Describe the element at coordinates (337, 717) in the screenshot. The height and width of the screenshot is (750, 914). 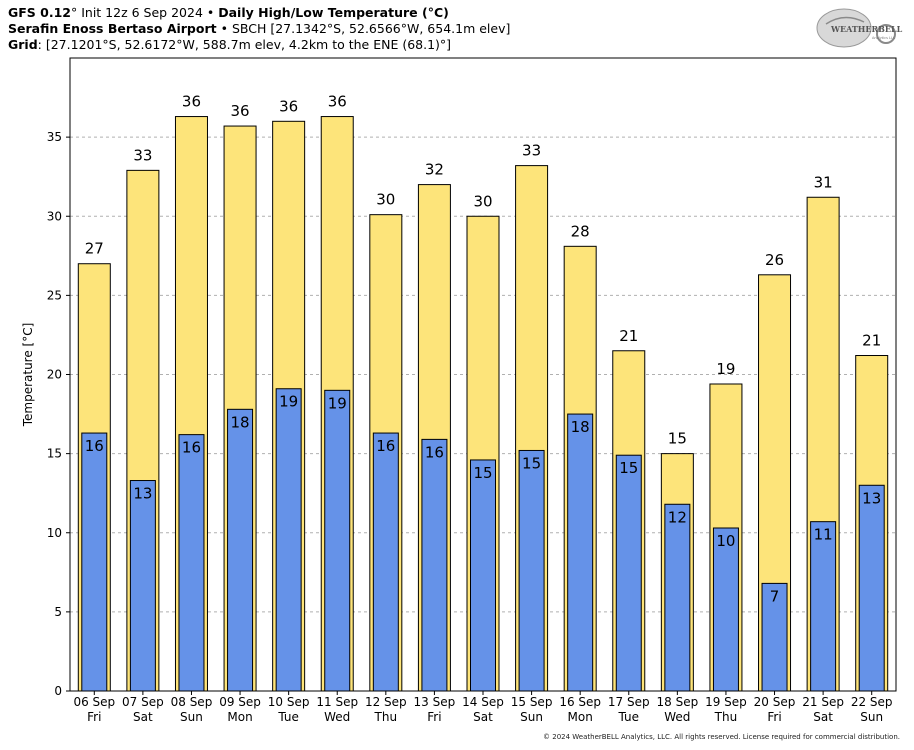
I see `x-tick-day: Wed` at that location.